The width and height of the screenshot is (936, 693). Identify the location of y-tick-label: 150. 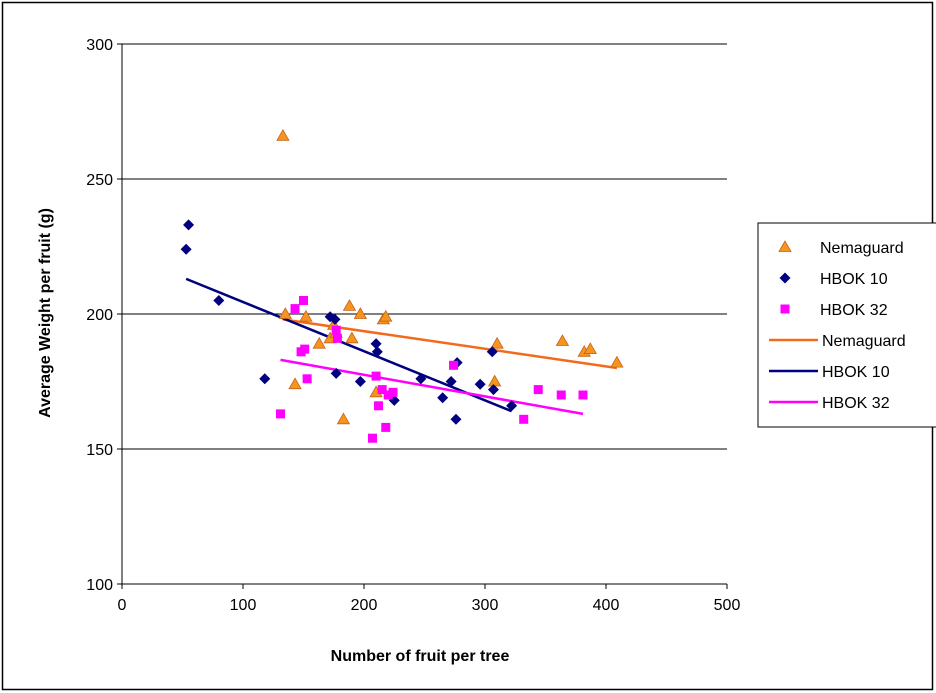
(99, 450).